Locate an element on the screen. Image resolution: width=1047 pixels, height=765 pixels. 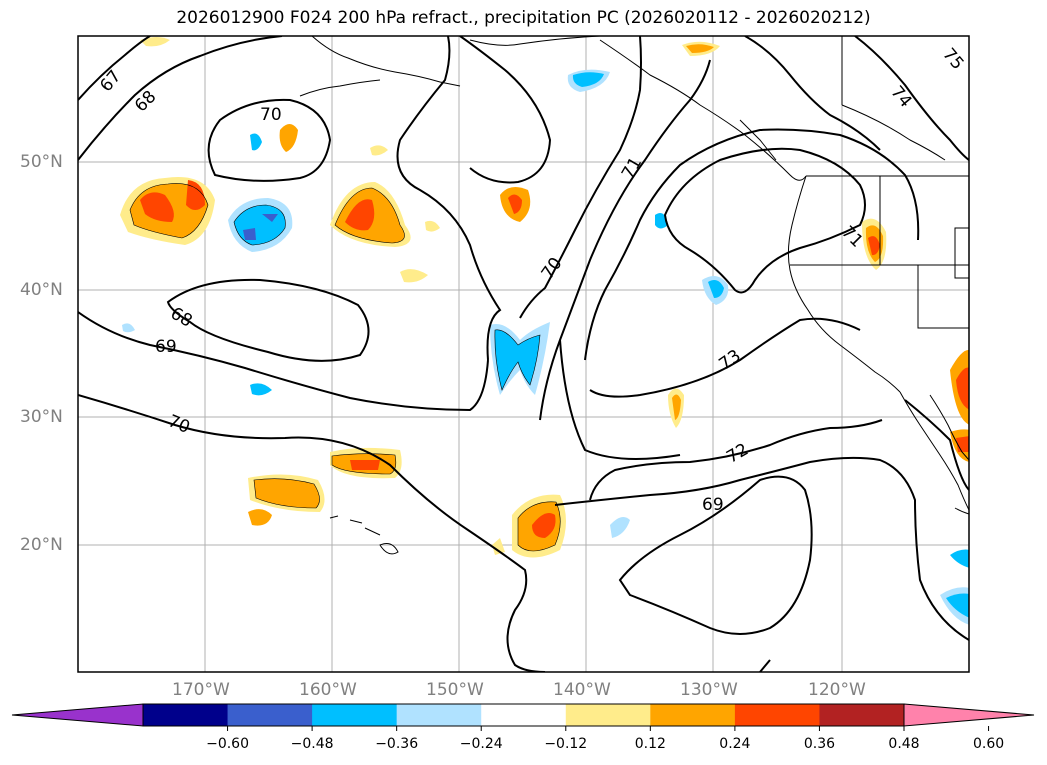
lat-label-40n: 40°N is located at coordinates (41, 290).